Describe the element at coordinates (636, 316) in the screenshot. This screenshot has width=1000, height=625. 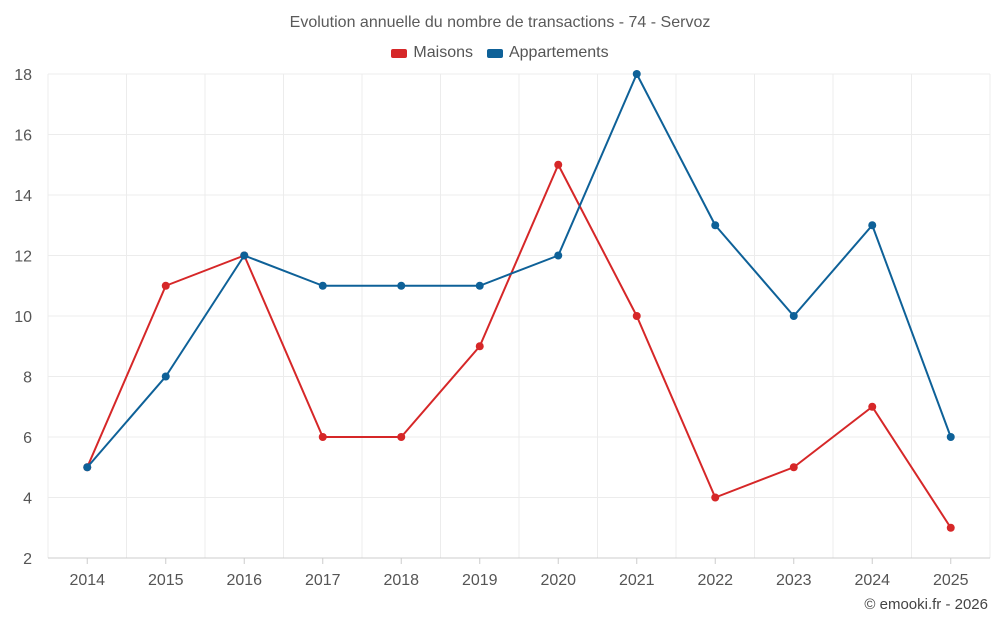
I see `data-point-maisons-2021` at that location.